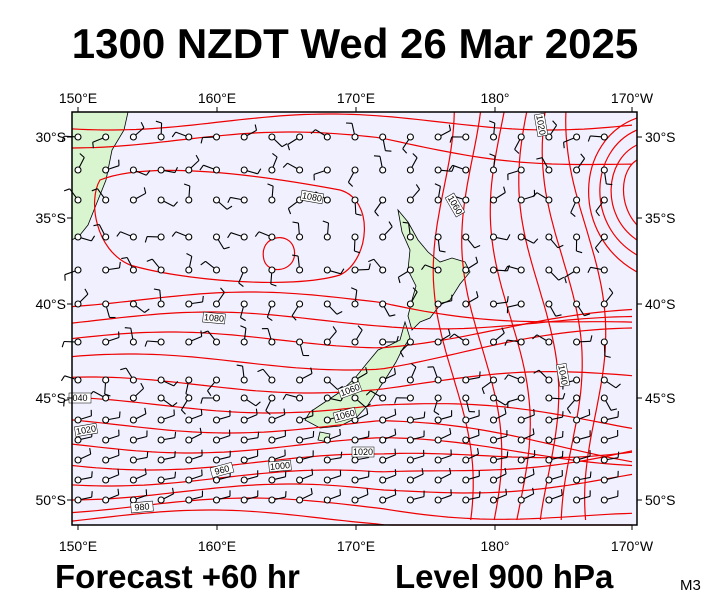 This screenshot has height=600, width=711. Describe the element at coordinates (78, 546) in the screenshot. I see `lon-label: 150°E` at that location.